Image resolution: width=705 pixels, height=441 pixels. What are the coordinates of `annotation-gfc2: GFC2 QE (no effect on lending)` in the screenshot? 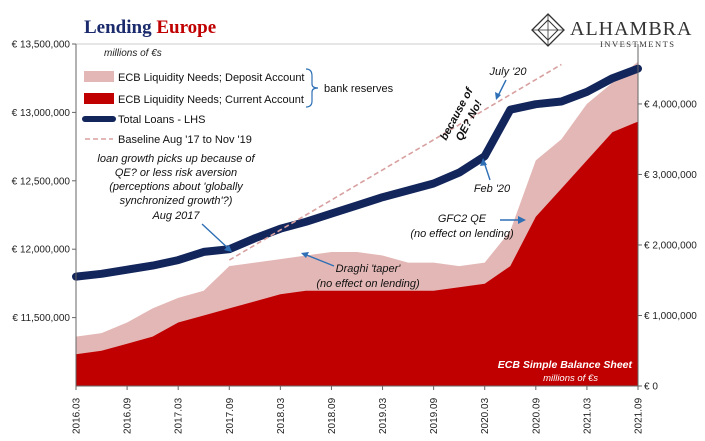 It's located at (468, 226).